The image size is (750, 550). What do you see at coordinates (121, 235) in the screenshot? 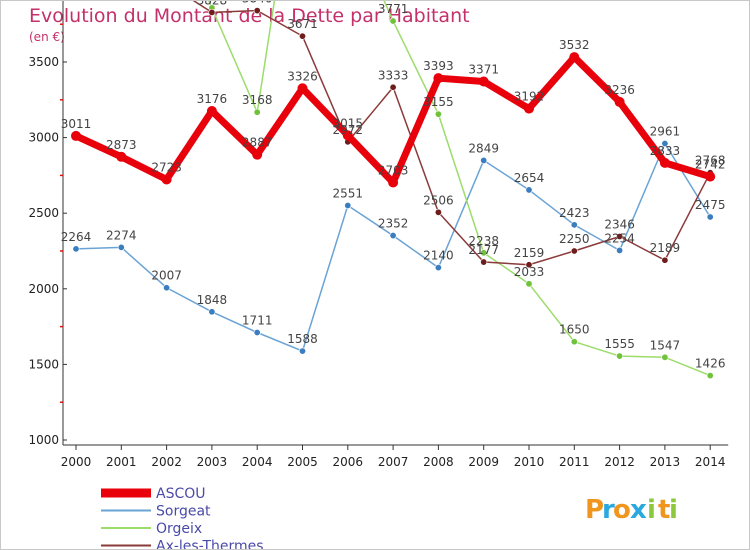
I see `data-label: 2274` at bounding box center [121, 235].